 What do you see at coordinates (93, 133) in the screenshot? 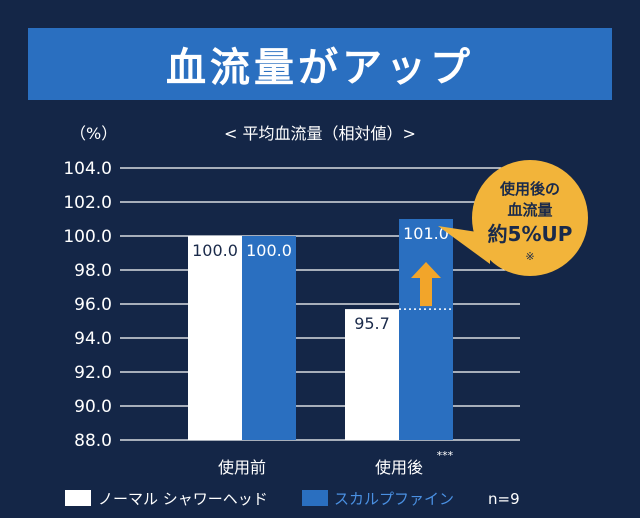
I see `y-axis-label: （%）` at bounding box center [93, 133].